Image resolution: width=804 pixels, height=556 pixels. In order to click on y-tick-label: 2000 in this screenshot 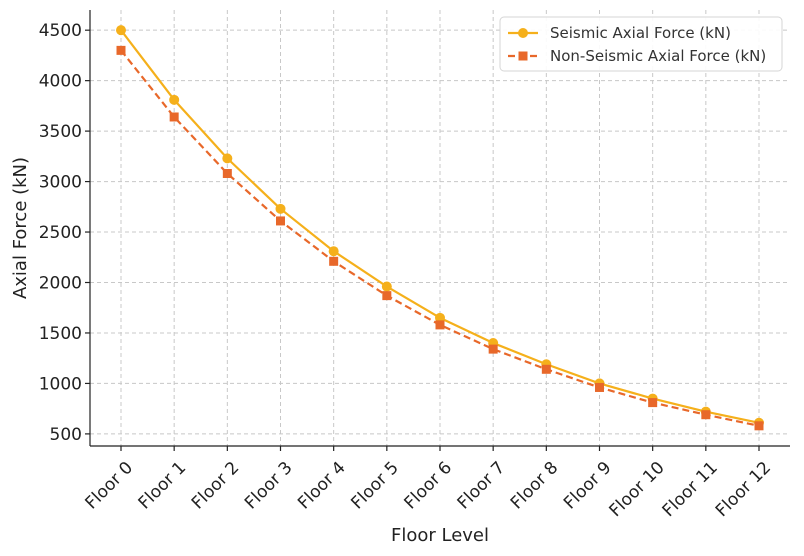, I will do `click(60, 284)`.